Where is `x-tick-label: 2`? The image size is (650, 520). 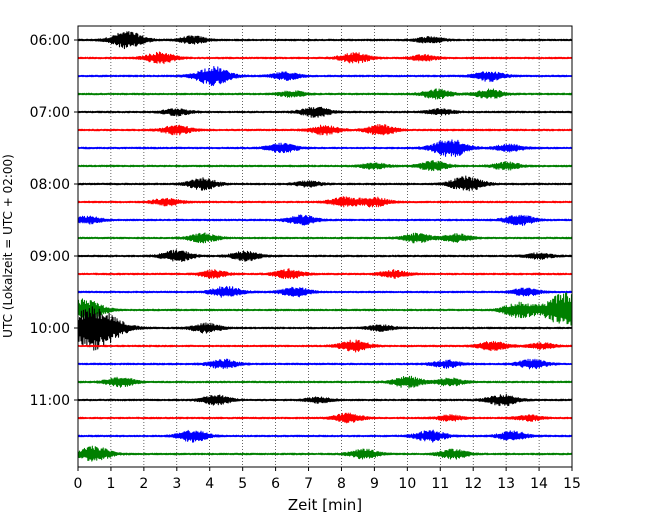 x-tick-label: 2 is located at coordinates (143, 484).